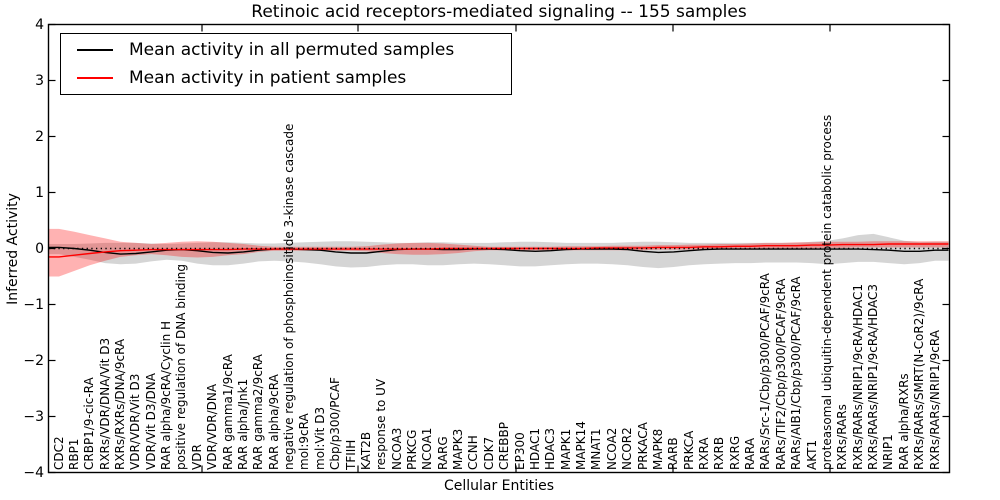 Image resolution: width=1000 pixels, height=500 pixels. I want to click on legend-line-patient-icon, so click(95, 78).